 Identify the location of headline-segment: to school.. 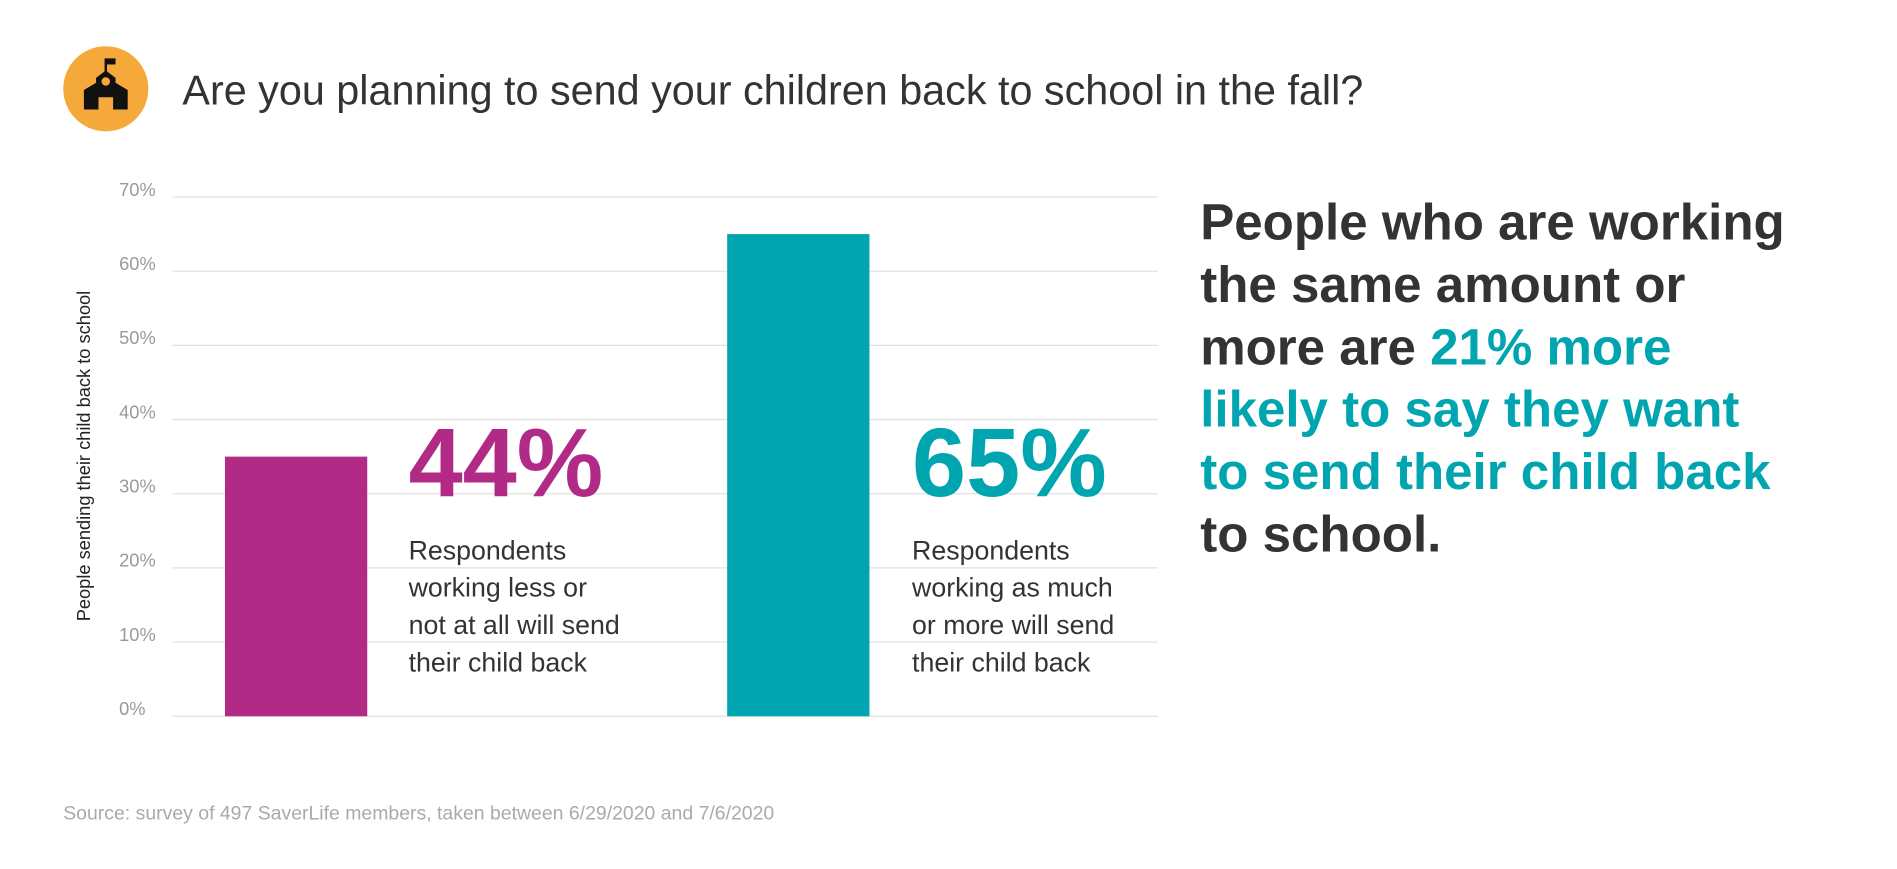
(1320, 533).